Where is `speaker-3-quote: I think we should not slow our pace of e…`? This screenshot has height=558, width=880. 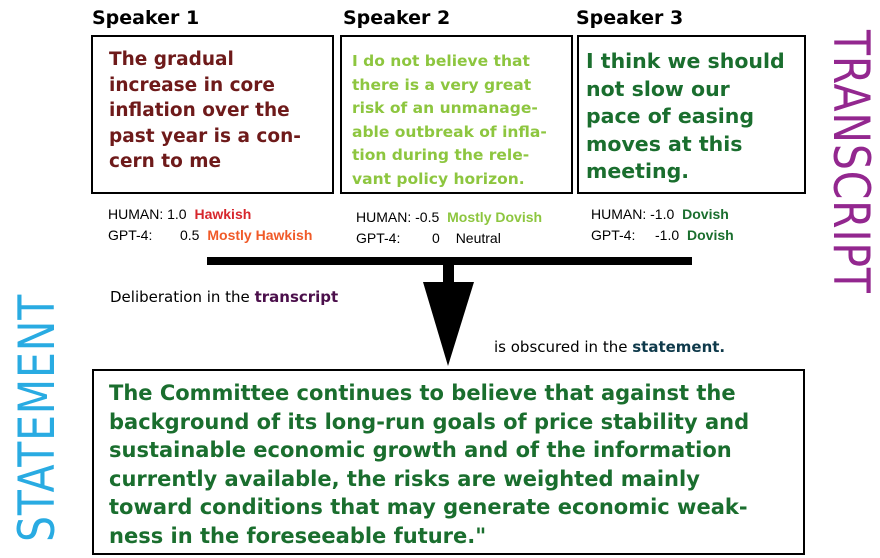
speaker-3-quote: I think we should not slow our pace of e… is located at coordinates (695, 117).